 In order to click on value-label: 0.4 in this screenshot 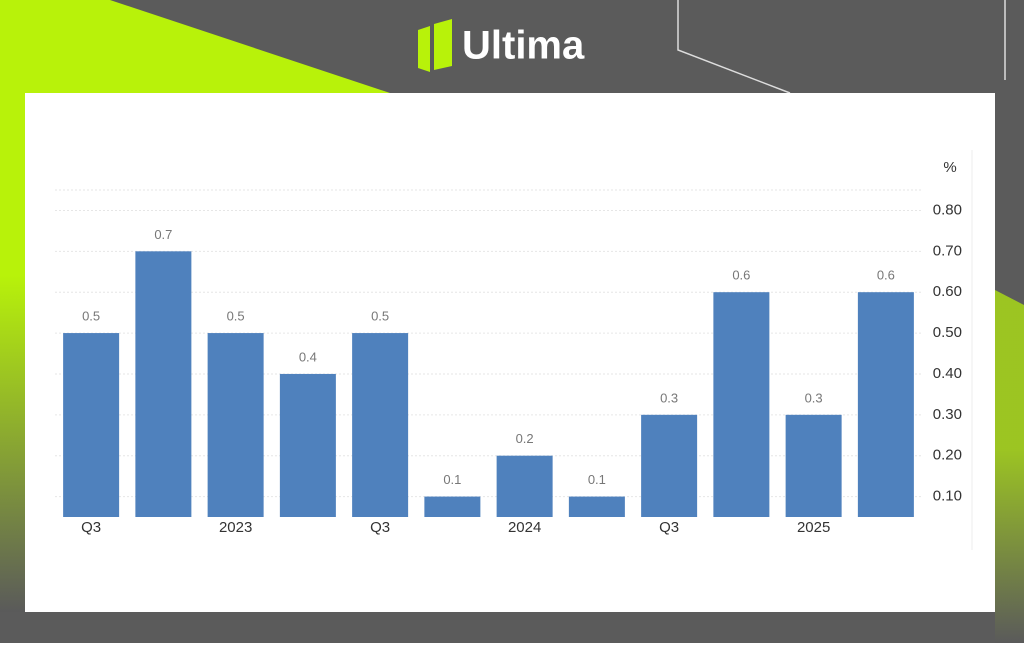, I will do `click(308, 356)`.